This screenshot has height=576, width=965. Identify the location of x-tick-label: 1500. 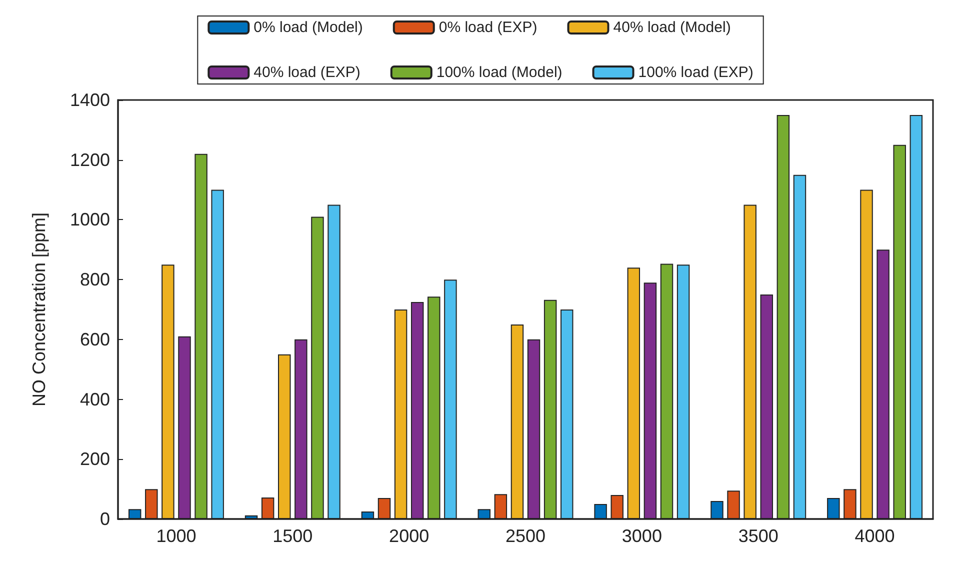
(292, 536).